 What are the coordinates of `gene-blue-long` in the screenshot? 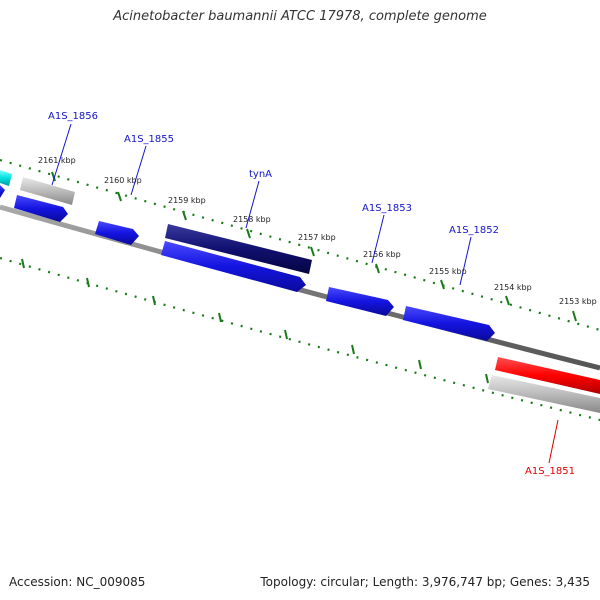 It's located at (233, 266).